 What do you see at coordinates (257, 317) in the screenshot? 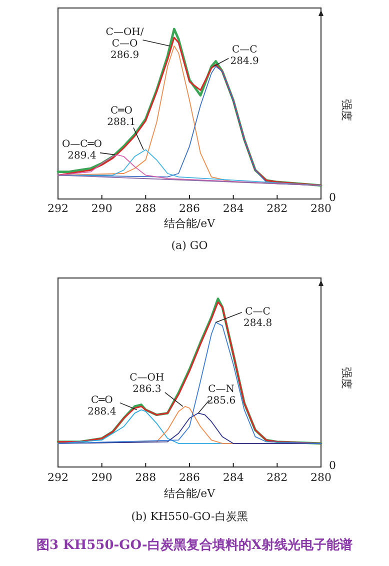
I see `annotation: C—C 284.8` at bounding box center [257, 317].